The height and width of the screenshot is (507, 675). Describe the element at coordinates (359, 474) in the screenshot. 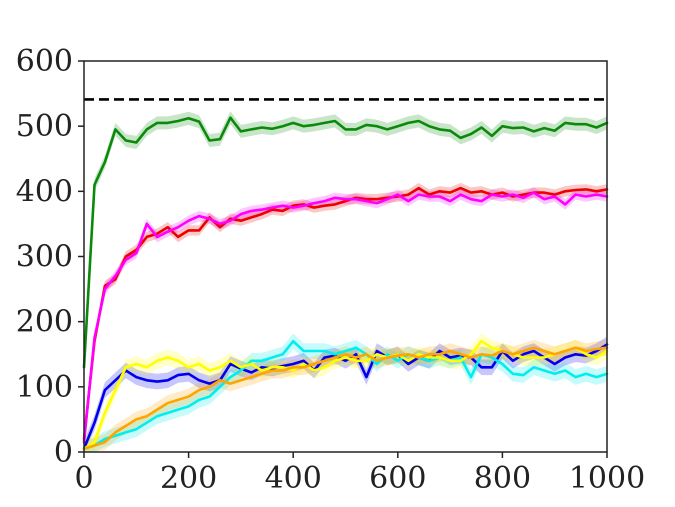

I see `x-axis-ticks: 0 200 400 600 800 1000` at that location.